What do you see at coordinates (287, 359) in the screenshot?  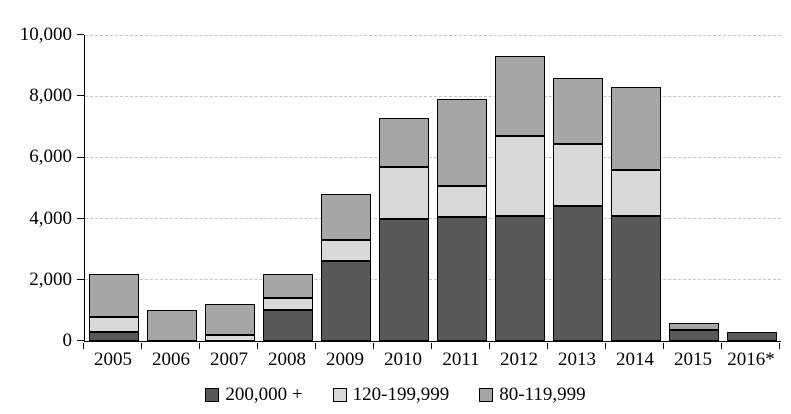 I see `x-axis-label: 2008` at bounding box center [287, 359].